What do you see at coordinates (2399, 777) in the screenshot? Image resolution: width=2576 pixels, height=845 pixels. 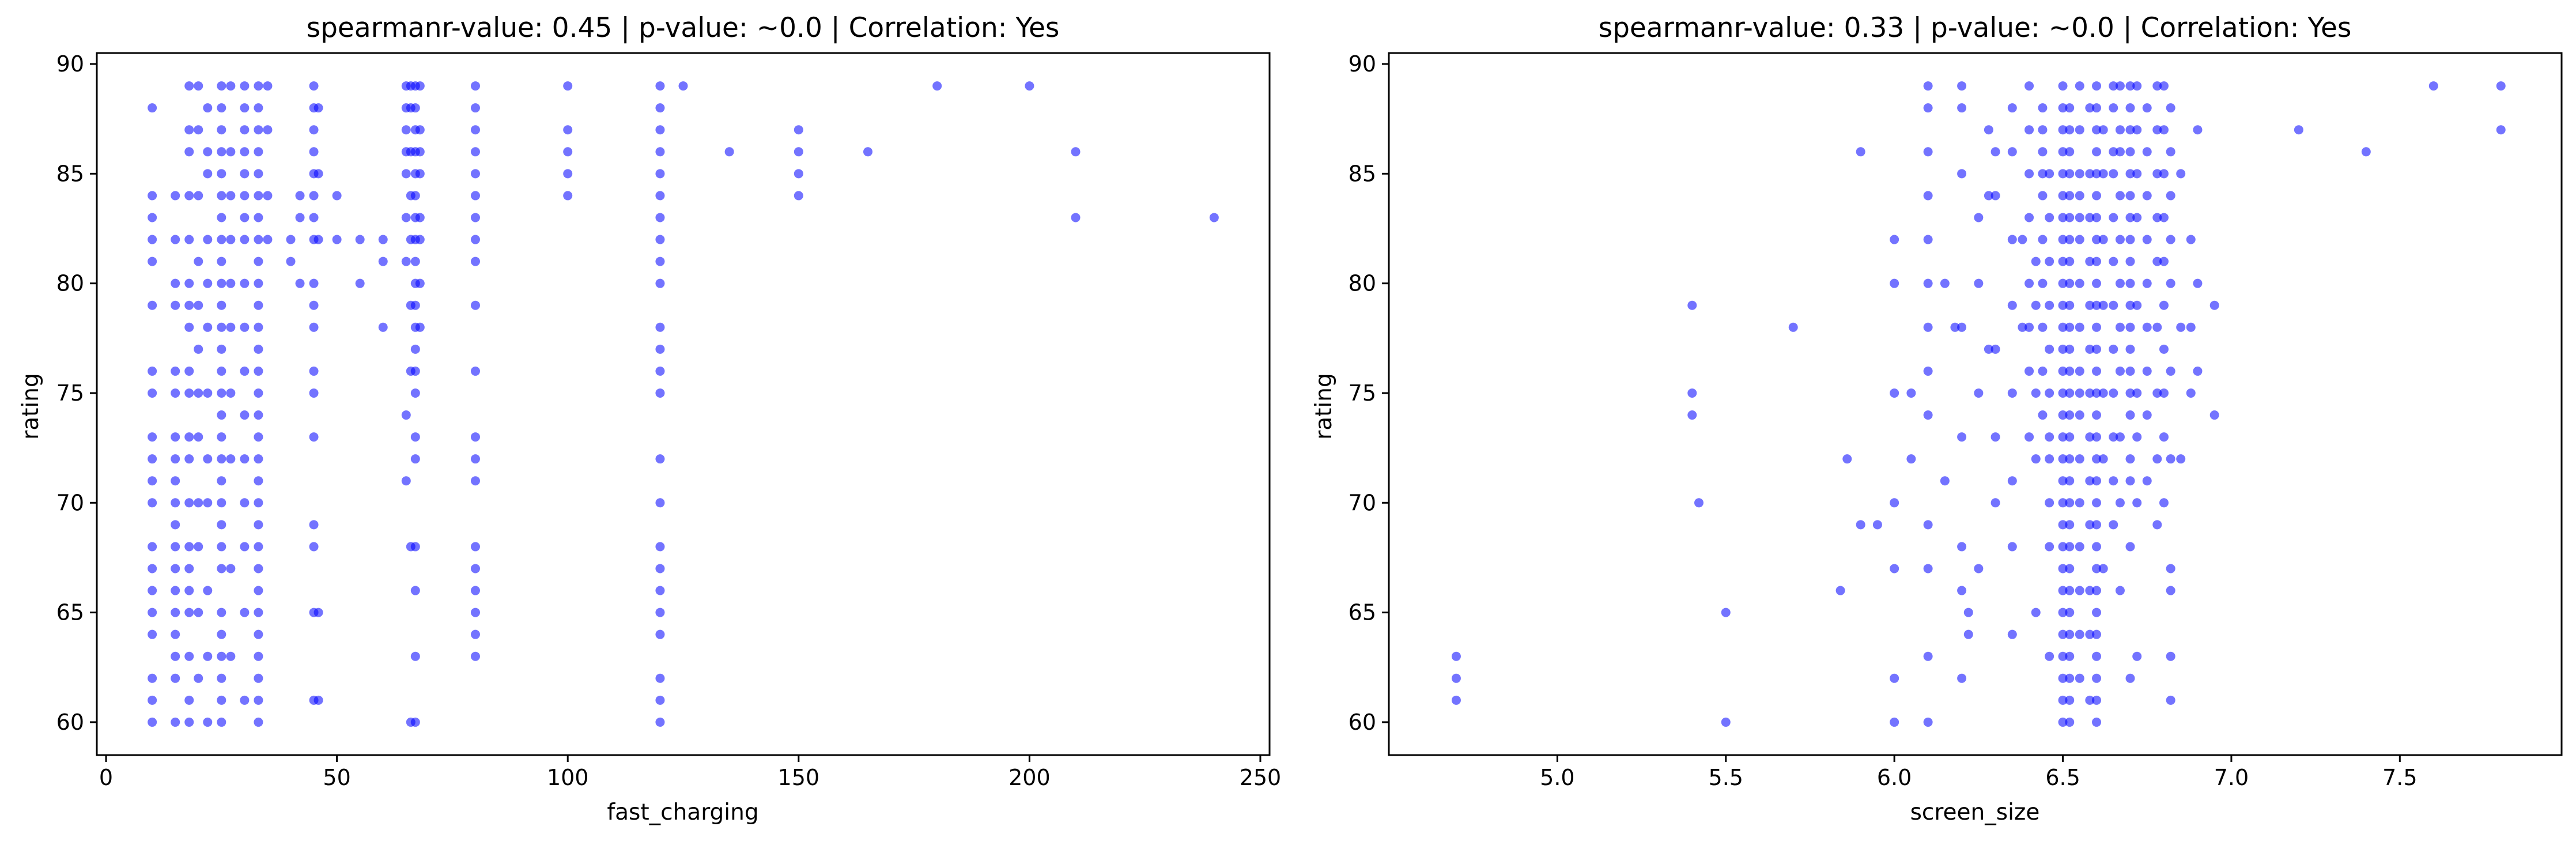 I see `x-tick-label: 7.5` at bounding box center [2399, 777].